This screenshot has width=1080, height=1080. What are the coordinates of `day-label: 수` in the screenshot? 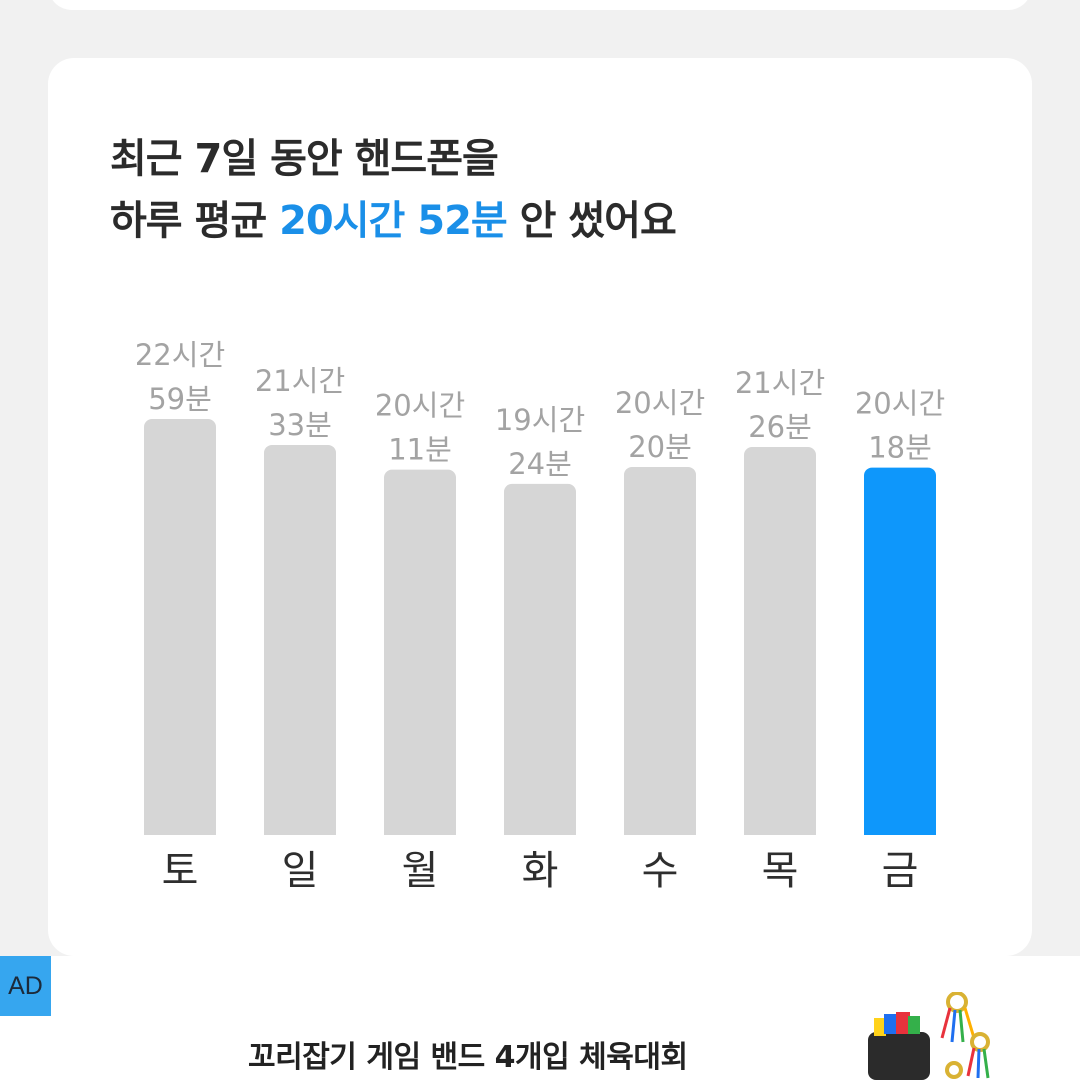 It's located at (660, 871).